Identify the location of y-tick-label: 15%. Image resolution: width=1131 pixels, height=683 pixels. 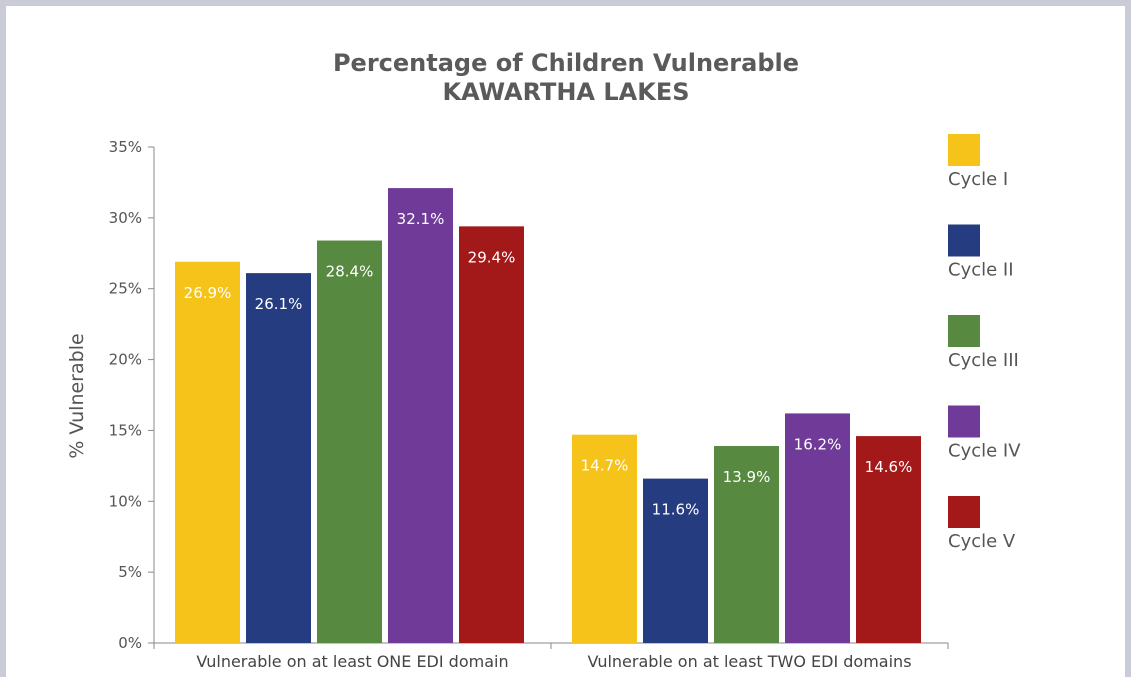
(125, 430).